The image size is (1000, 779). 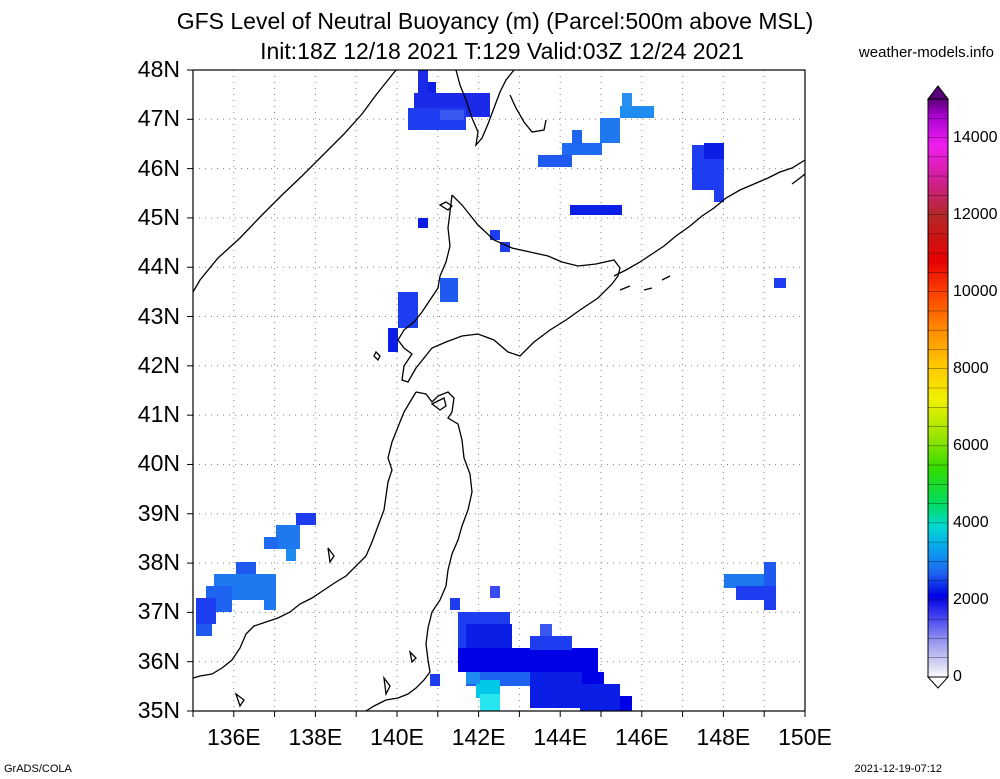 What do you see at coordinates (509, 288) in the screenshot?
I see `coast-hokkaido` at bounding box center [509, 288].